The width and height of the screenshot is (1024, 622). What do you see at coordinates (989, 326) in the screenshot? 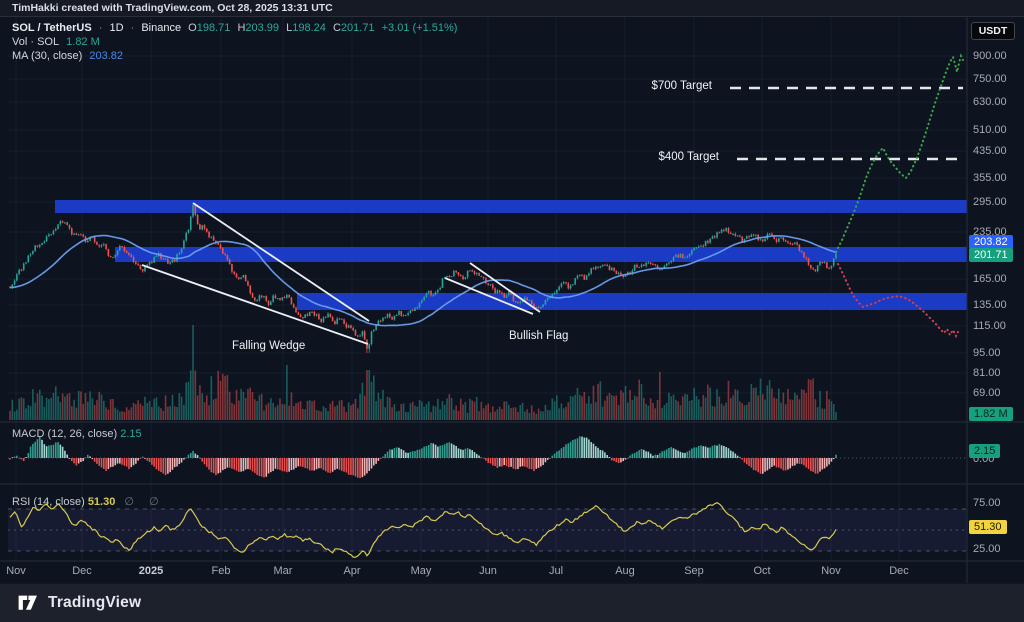
I see `price-tick-label: 115.00` at bounding box center [989, 326].